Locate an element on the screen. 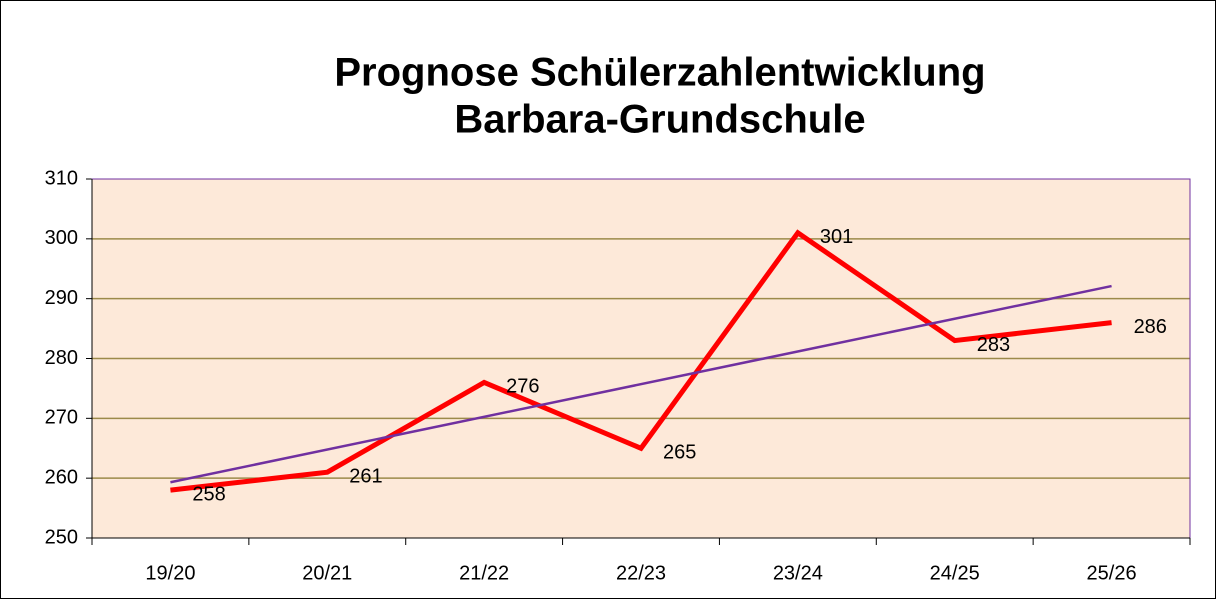 This screenshot has height=599, width=1216. x-tick-label: 25/26 is located at coordinates (1112, 573).